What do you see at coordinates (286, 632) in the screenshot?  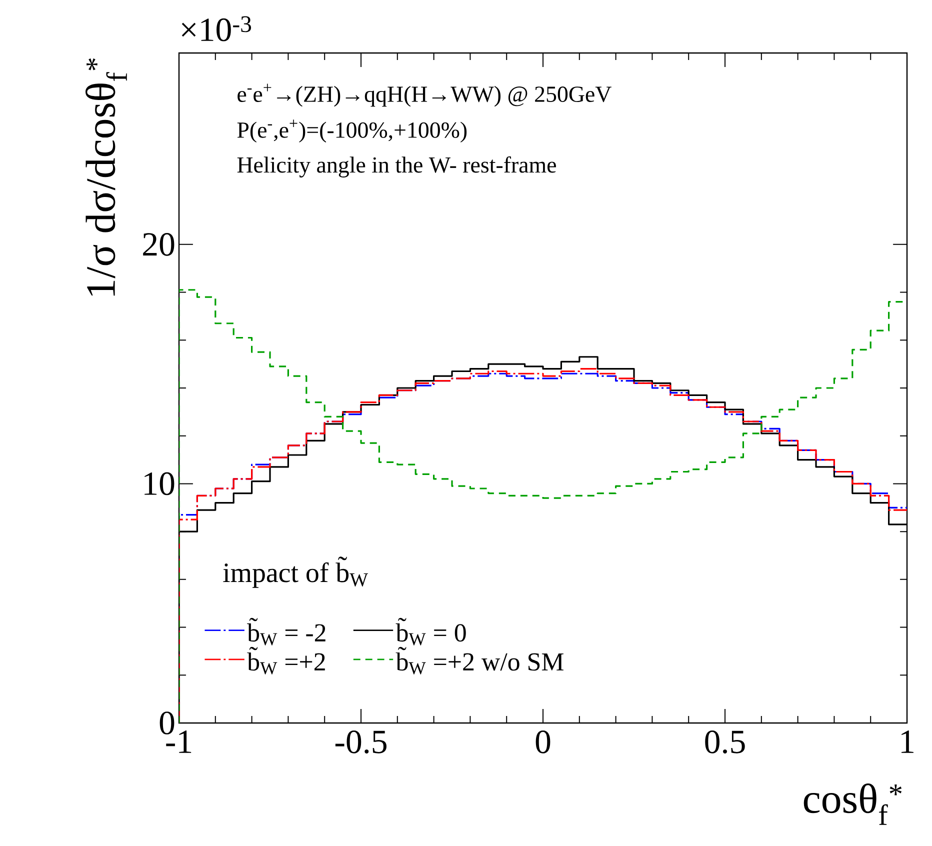 I see `legend-label: b̃$_{W}$ = -2` at bounding box center [286, 632].